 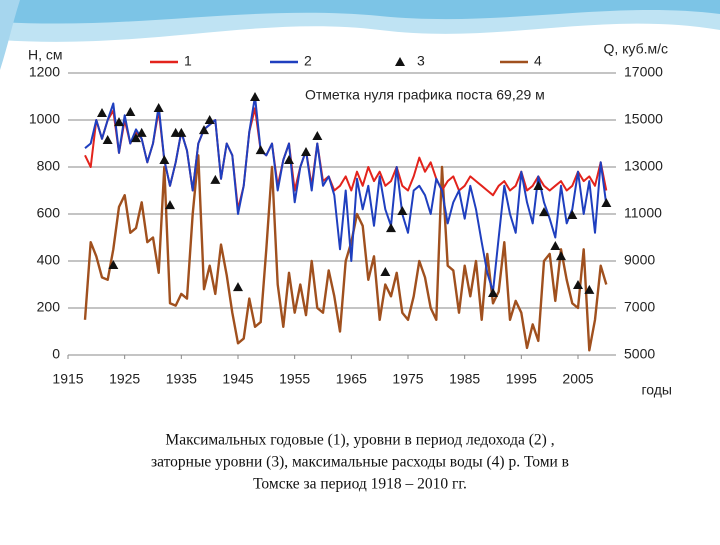 I want to click on x-tick-label: 2005, so click(x=577, y=379).